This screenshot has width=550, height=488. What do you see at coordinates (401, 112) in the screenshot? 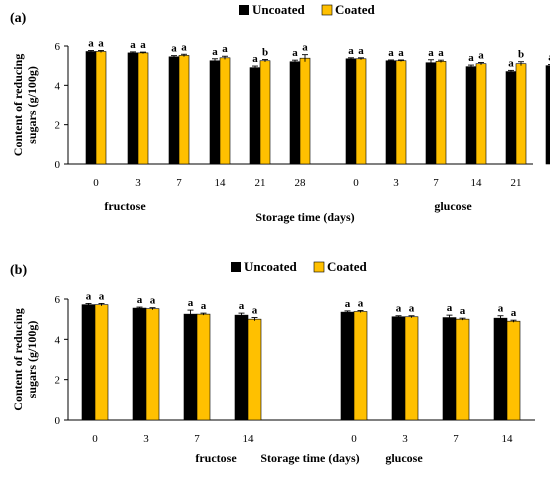
I see `bar-glucose-3-coated` at bounding box center [401, 112].